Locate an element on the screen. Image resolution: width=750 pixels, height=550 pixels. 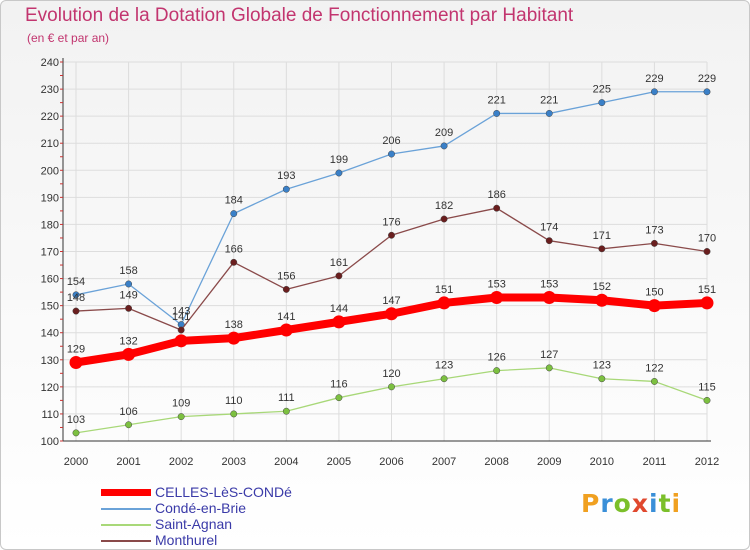
data-label: 148 is located at coordinates (76, 298).